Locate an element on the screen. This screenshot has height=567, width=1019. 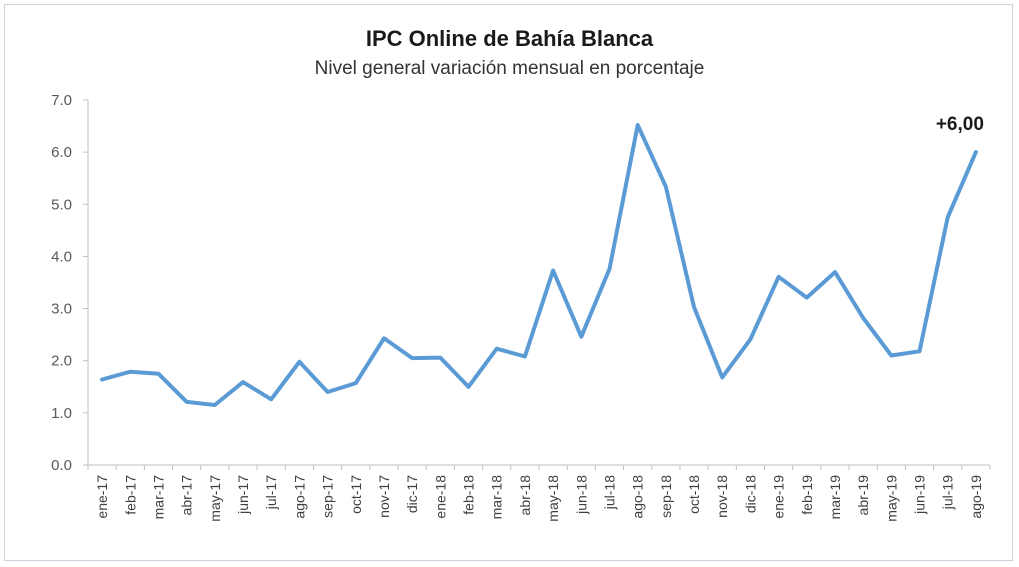
x-tick-label: abr-17 is located at coordinates (187, 495).